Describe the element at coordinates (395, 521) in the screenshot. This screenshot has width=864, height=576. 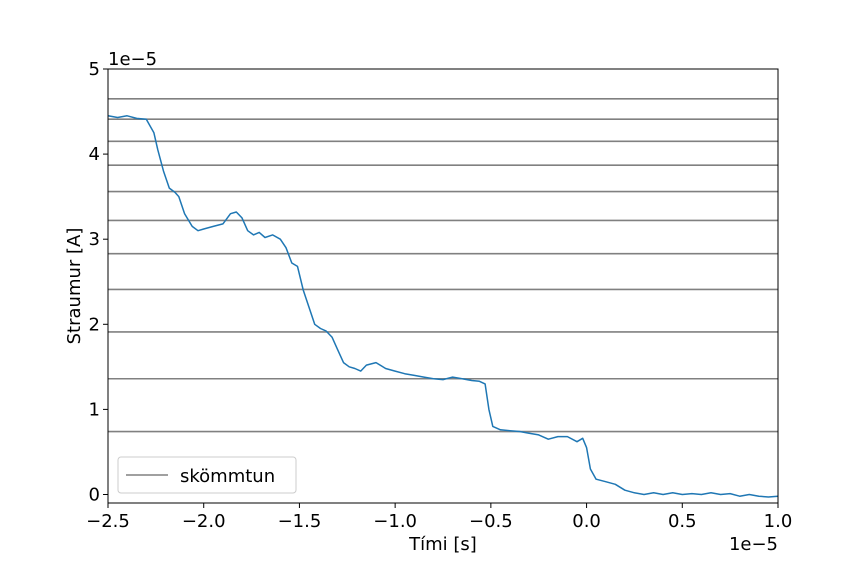
I see `x-tick-label: −1.0` at that location.